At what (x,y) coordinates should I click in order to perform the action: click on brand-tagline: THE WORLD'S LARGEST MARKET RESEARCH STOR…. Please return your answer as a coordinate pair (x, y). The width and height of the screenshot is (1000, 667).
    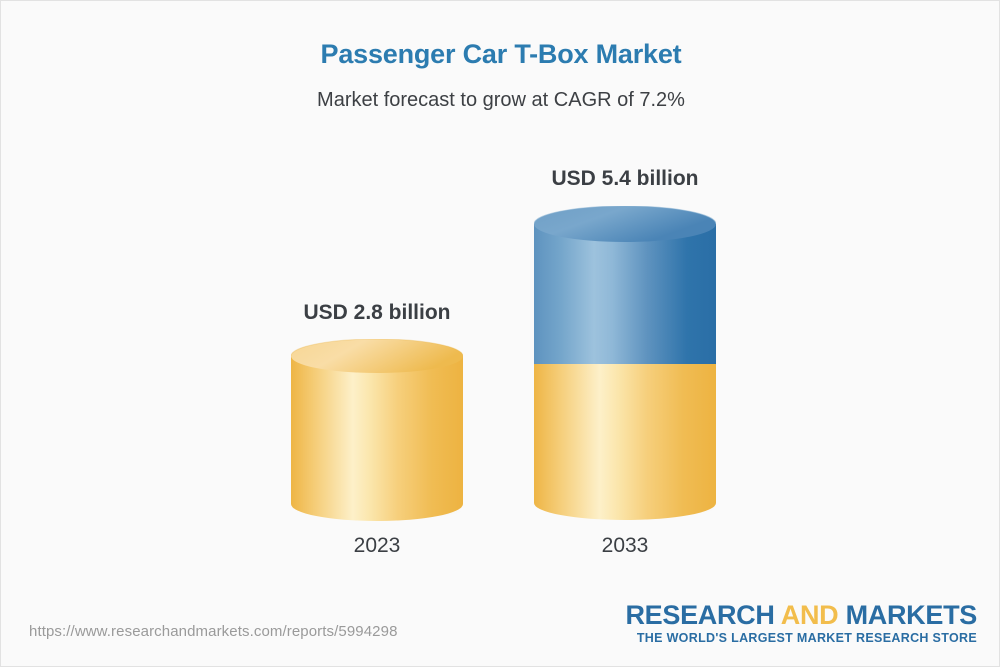
    Looking at the image, I should click on (806, 638).